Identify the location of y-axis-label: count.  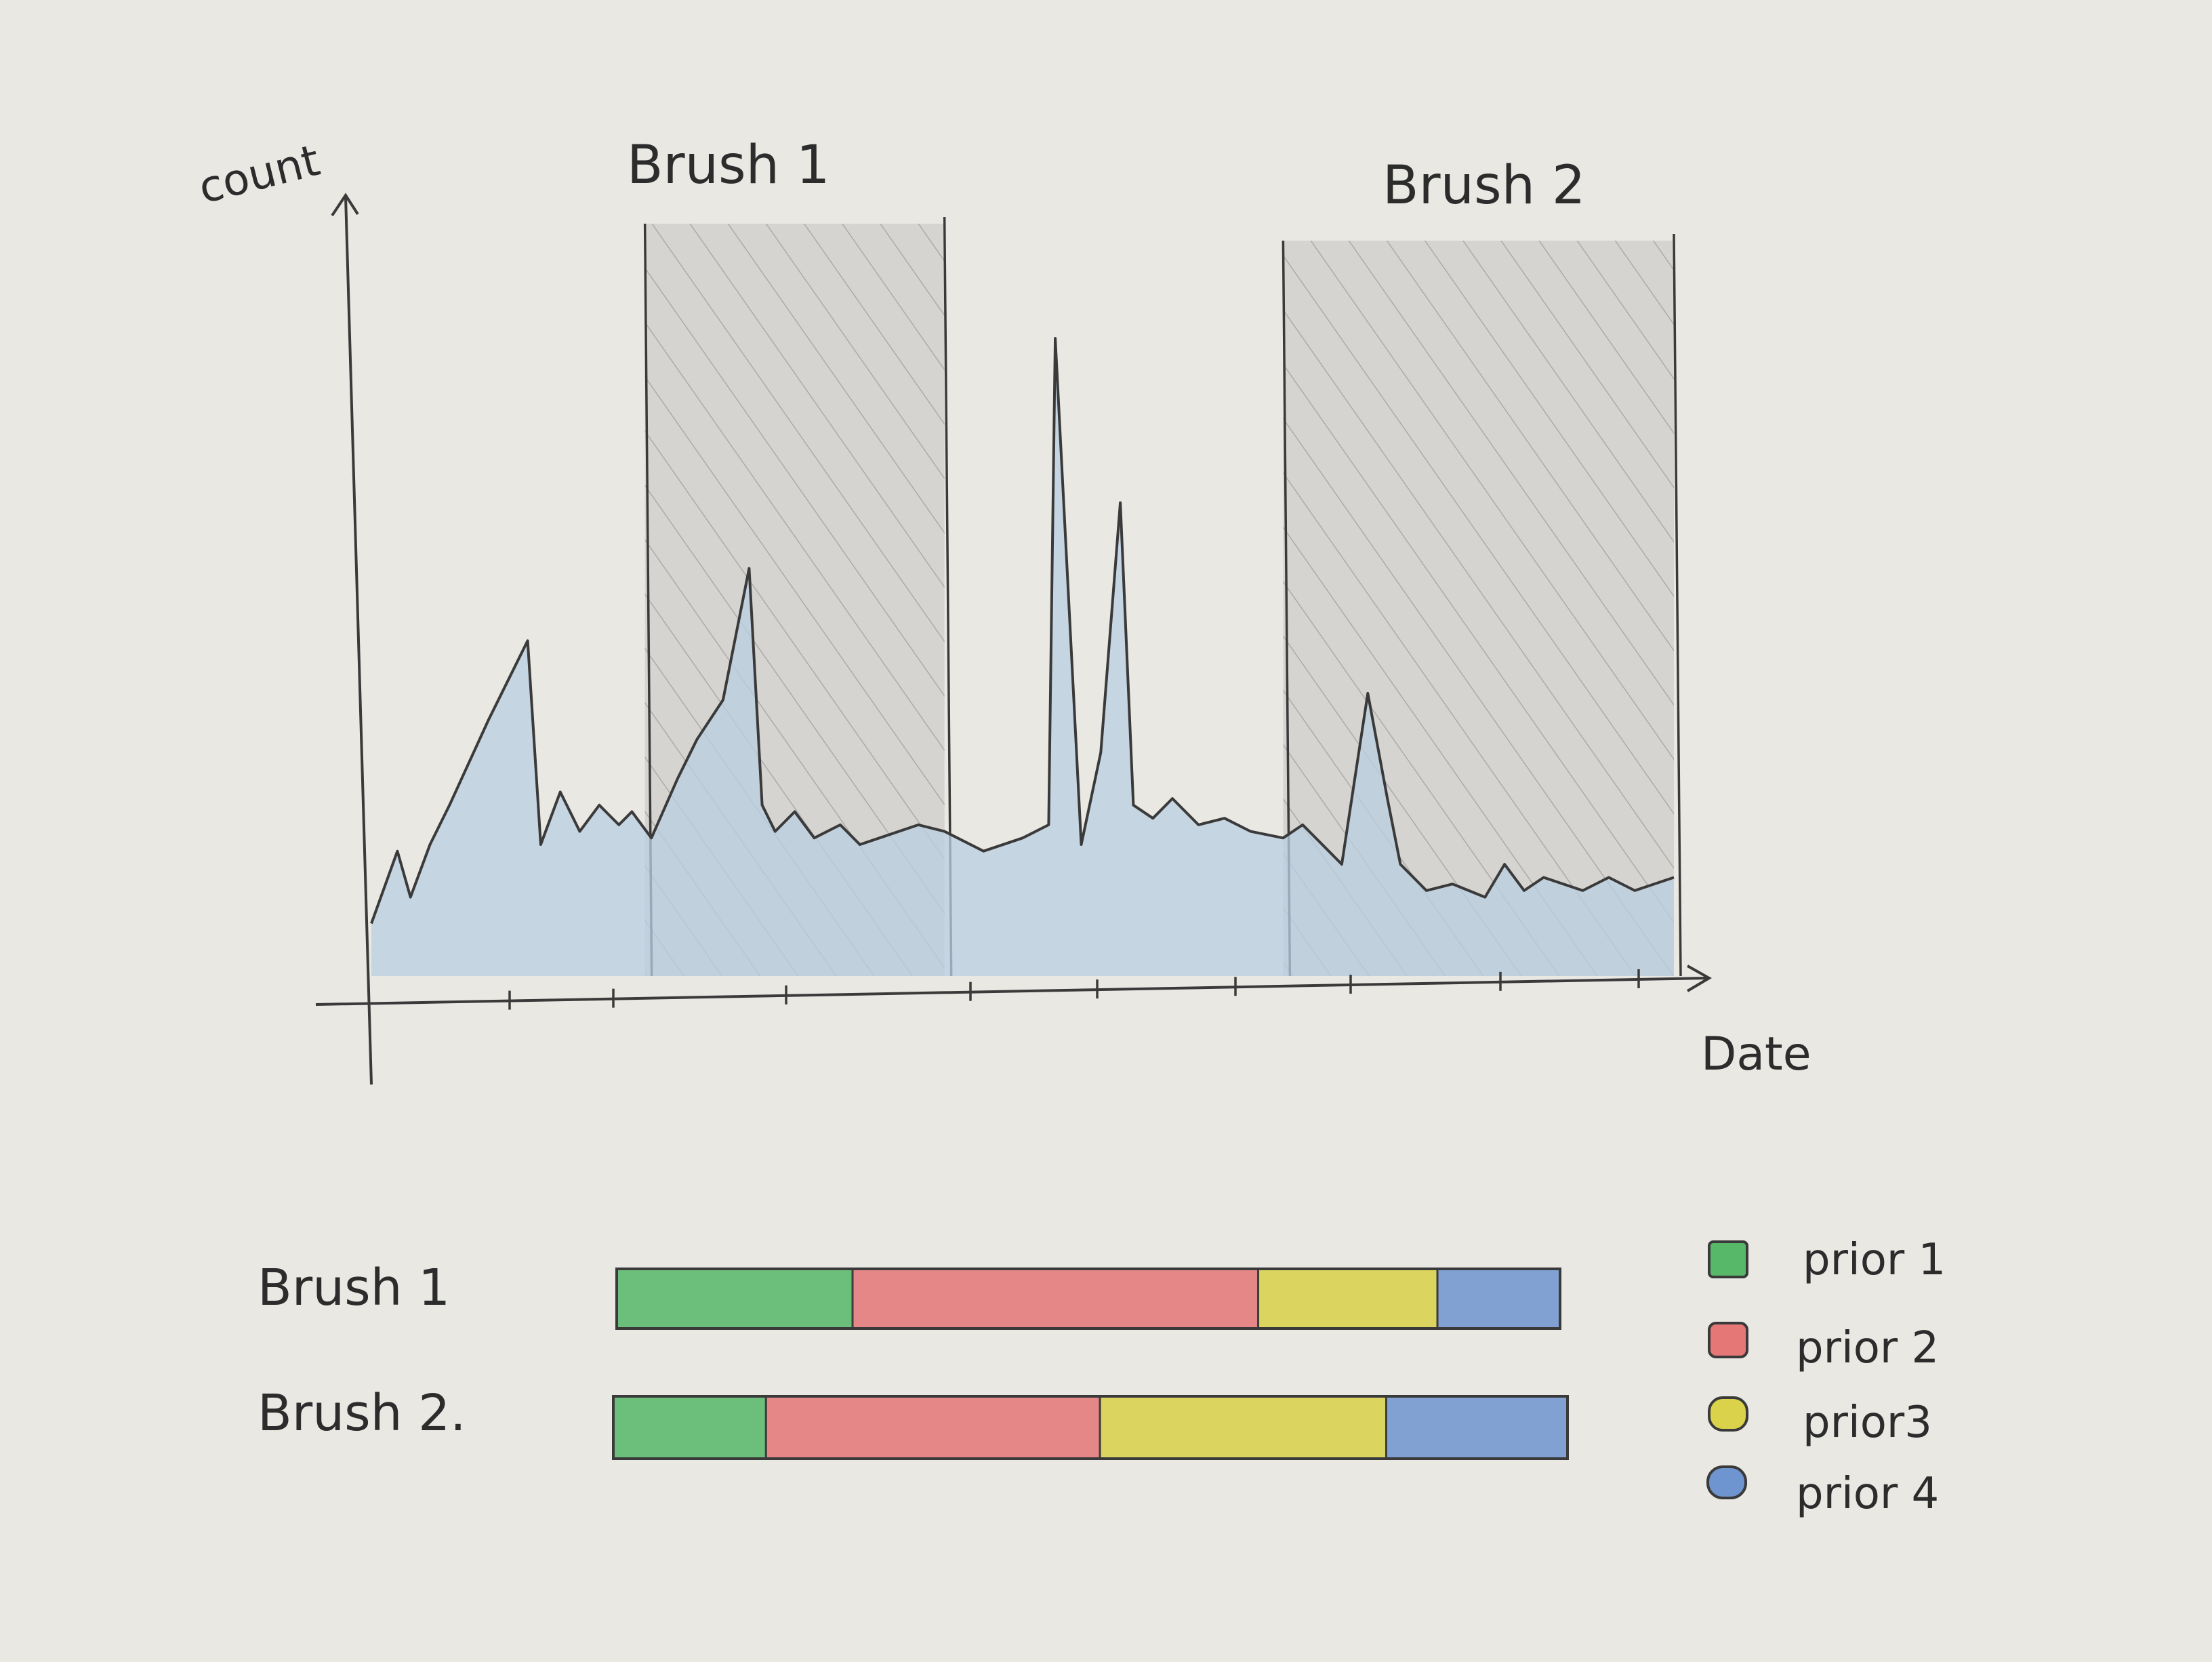
(259, 175).